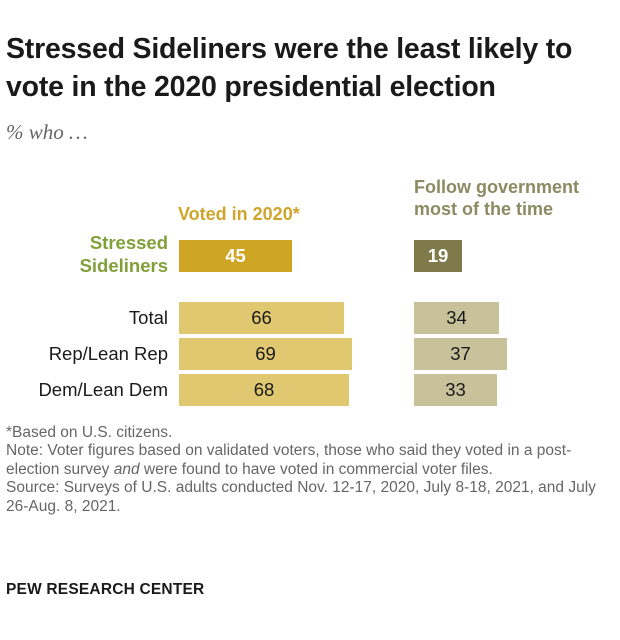  What do you see at coordinates (126, 469) in the screenshot?
I see `note-text-emphasis: and` at bounding box center [126, 469].